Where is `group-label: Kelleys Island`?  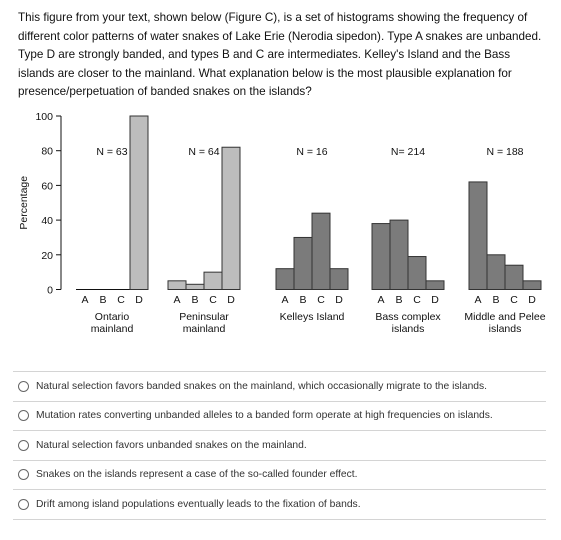
group-label: Kelleys Island is located at coordinates (312, 317).